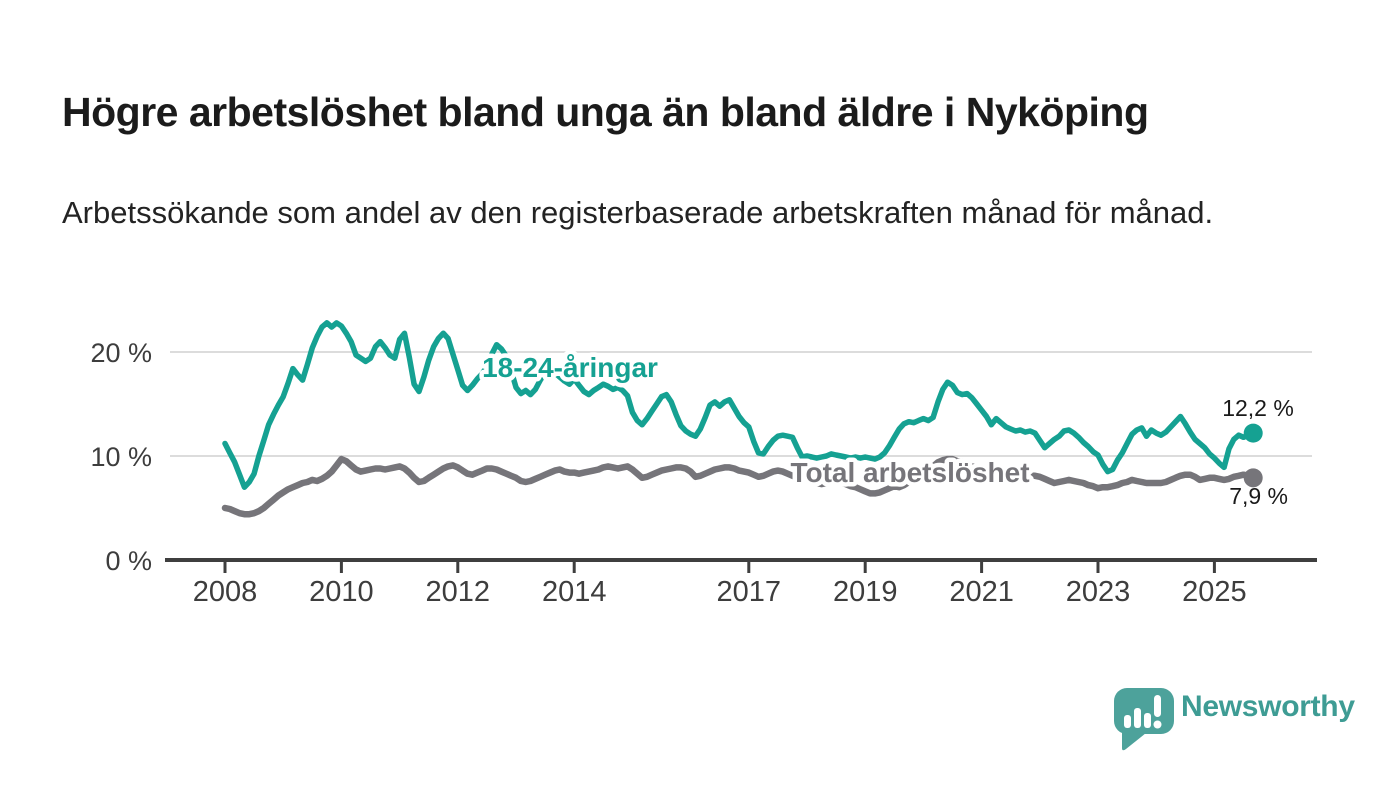 The width and height of the screenshot is (1400, 794). I want to click on y-tick-label: 20 %, so click(121, 353).